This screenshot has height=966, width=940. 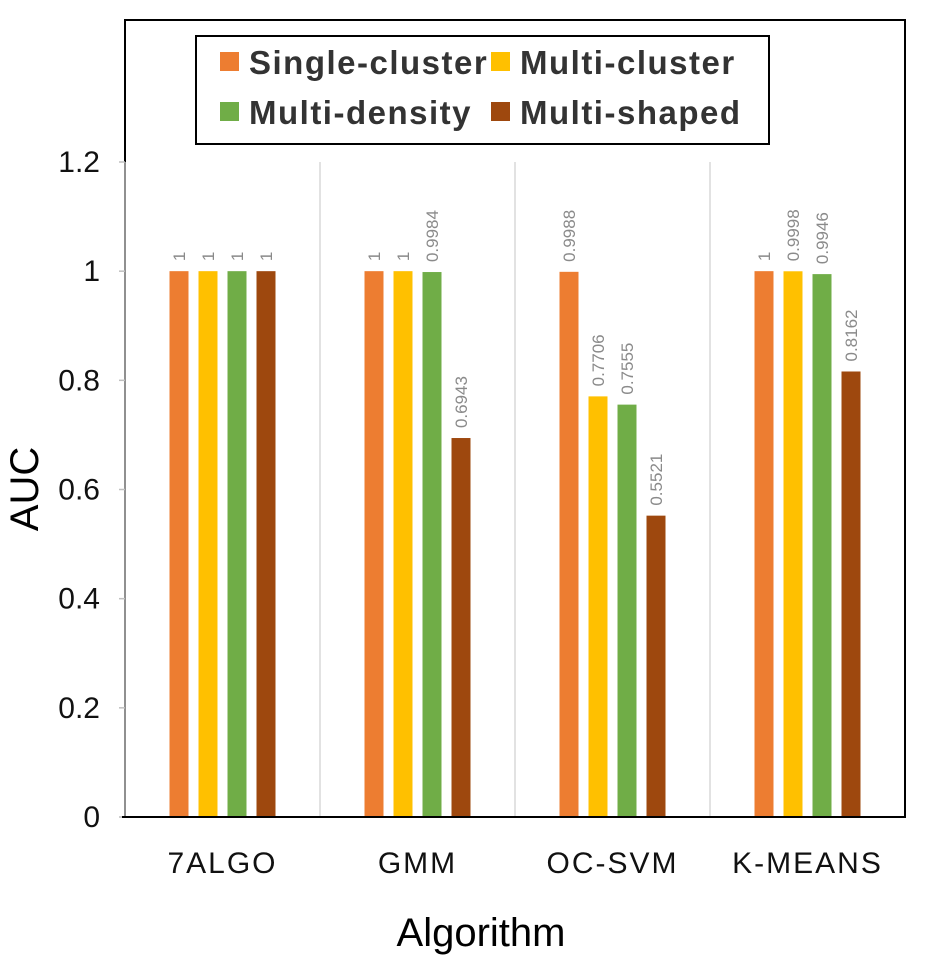 I want to click on y-axis-title: AUC, so click(x=25, y=489).